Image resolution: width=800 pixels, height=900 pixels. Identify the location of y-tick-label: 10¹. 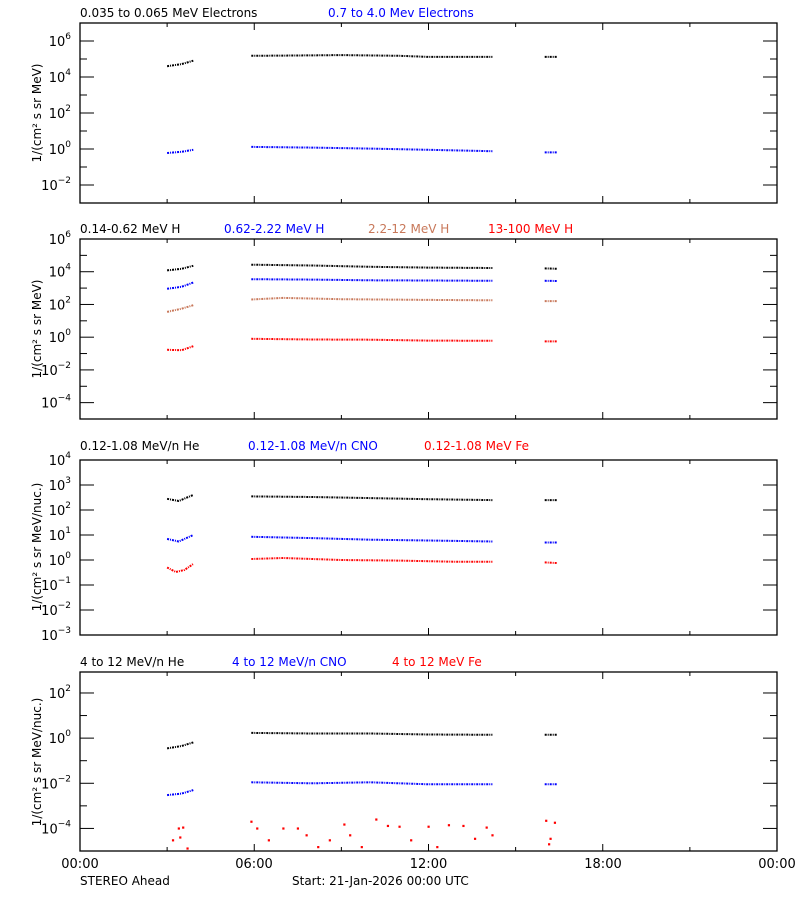
(60, 535).